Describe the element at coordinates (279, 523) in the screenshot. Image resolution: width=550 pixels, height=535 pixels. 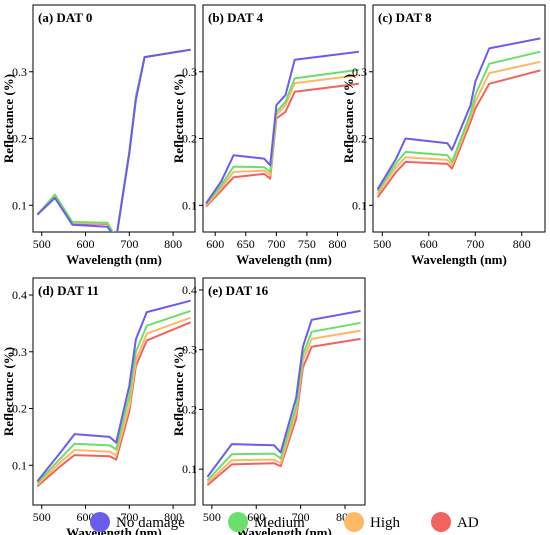
I see `legend-label: Medium` at that location.